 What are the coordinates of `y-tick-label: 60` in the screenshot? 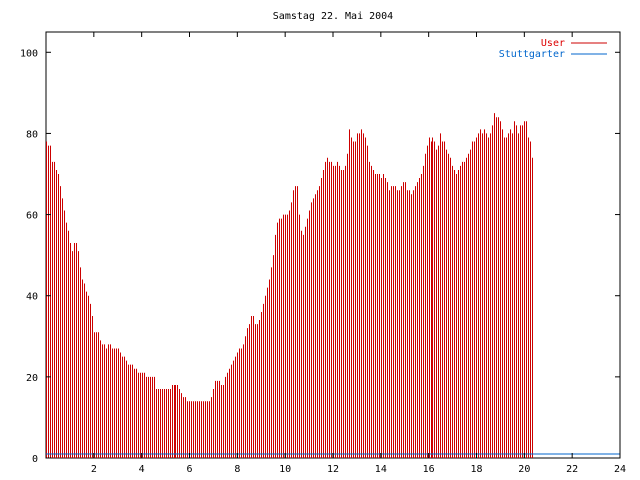 It's located at (32, 216).